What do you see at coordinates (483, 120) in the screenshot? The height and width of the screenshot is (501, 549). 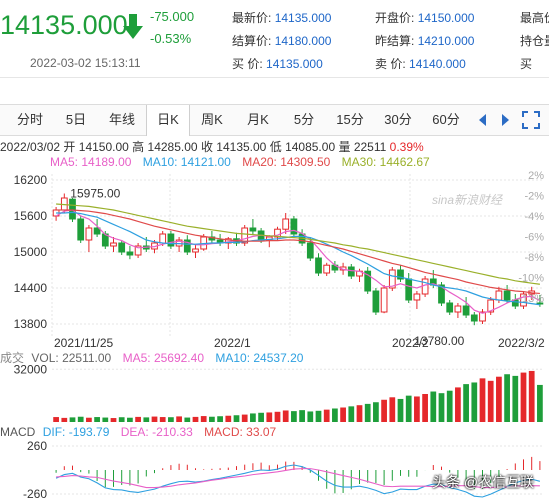 I see `chevron-left-icon` at bounding box center [483, 120].